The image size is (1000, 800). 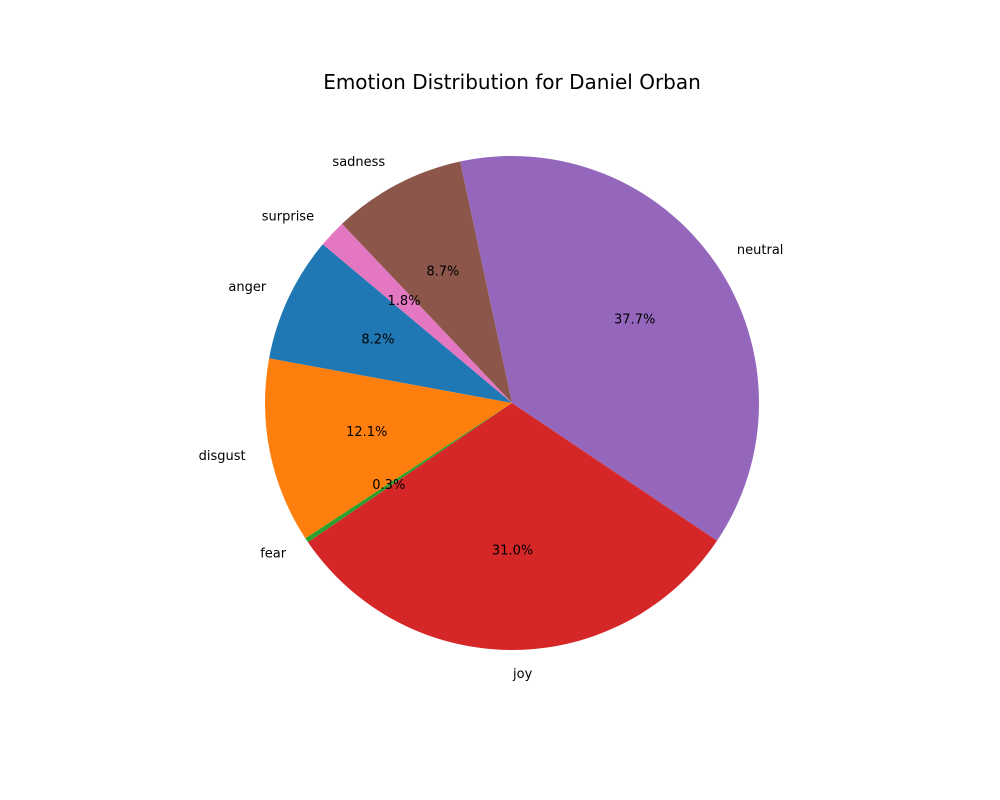 I want to click on slice-label-joy: joy, so click(x=522, y=674).